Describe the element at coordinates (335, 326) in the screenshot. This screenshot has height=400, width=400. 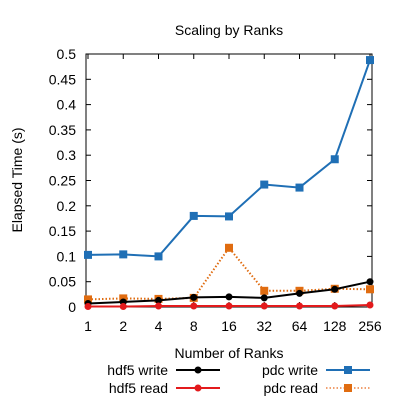
I see `x-tick-label: 128` at that location.